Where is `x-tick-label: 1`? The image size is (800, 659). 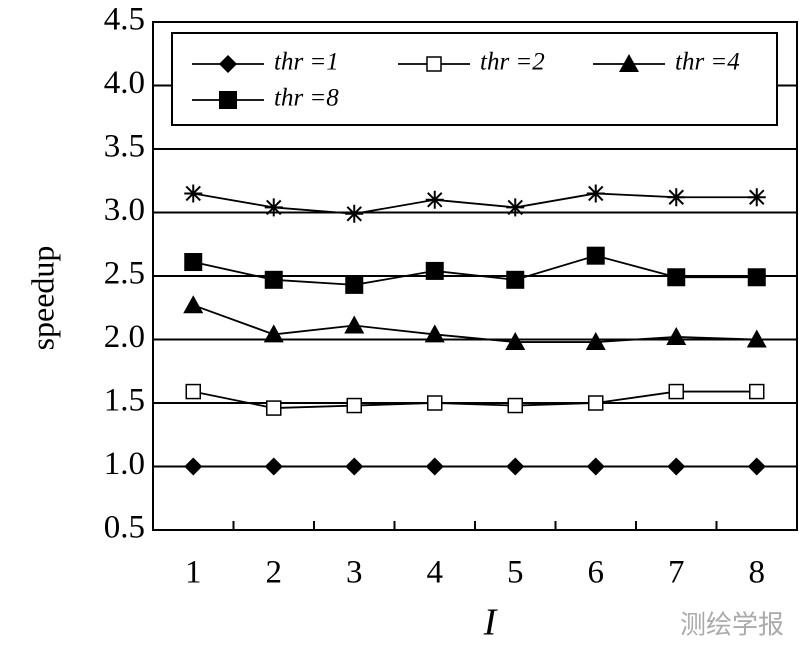 x-tick-label: 1 is located at coordinates (193, 573).